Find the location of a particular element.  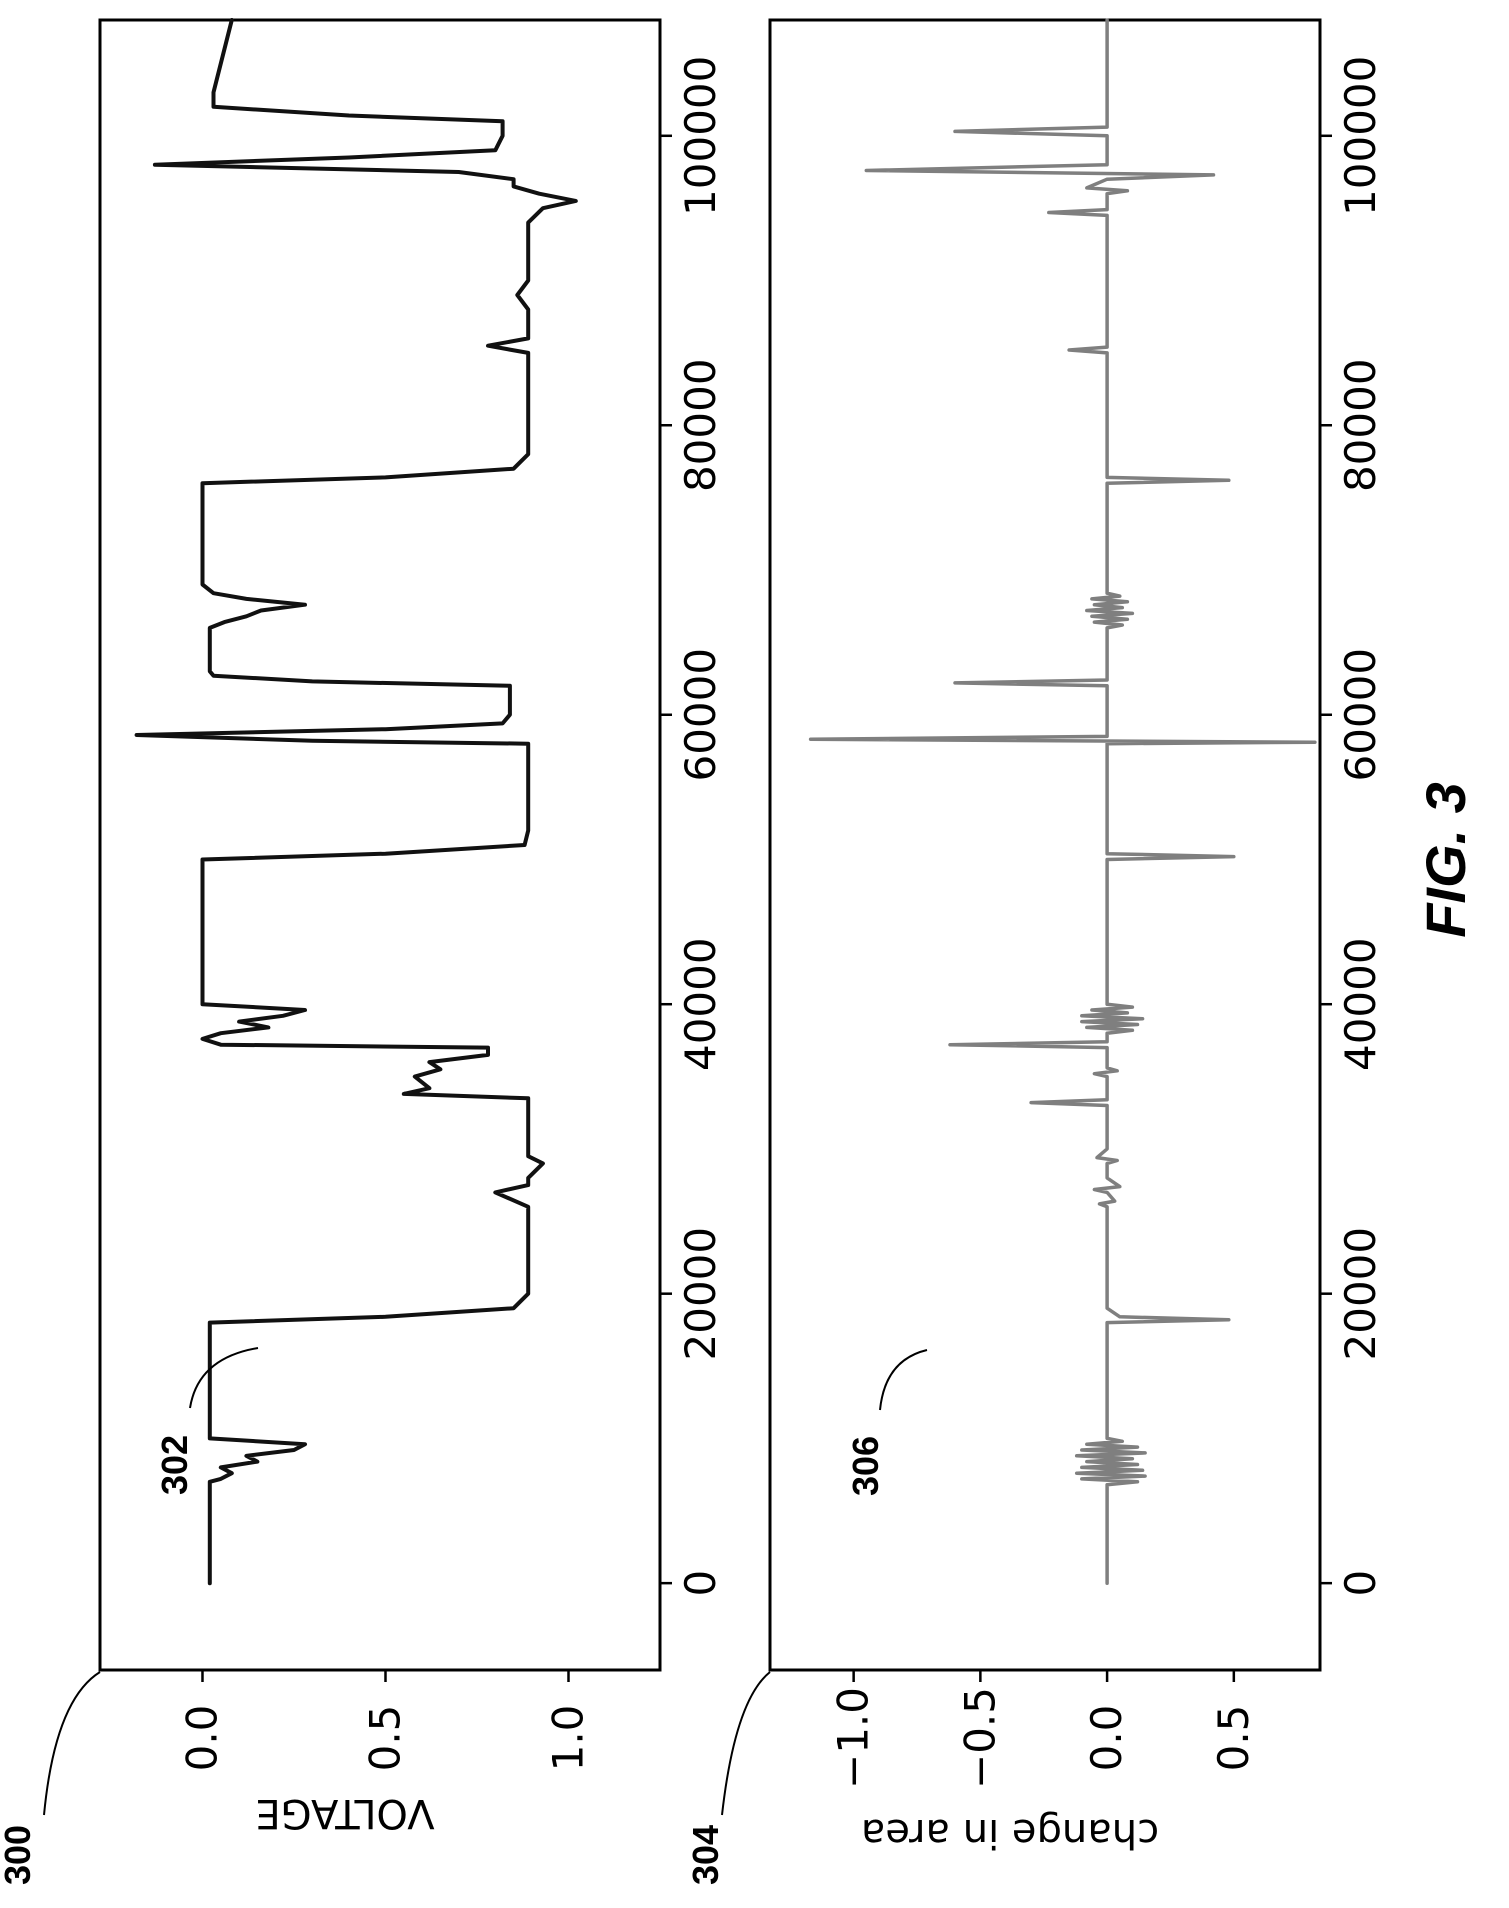

y-axis-label-voltage: VOLTAGE is located at coordinates (344, 1813).